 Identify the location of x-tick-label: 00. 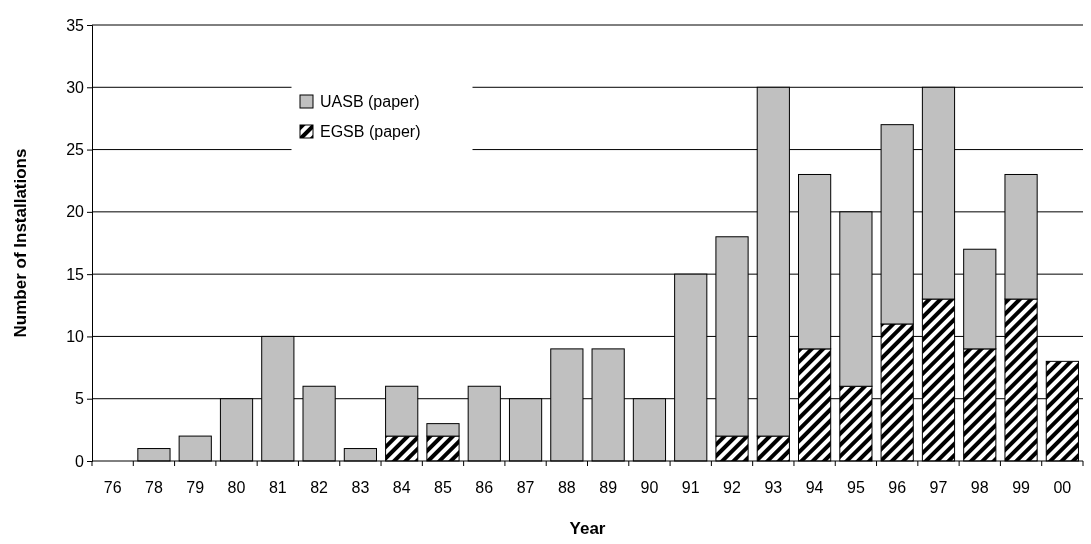
(1062, 487).